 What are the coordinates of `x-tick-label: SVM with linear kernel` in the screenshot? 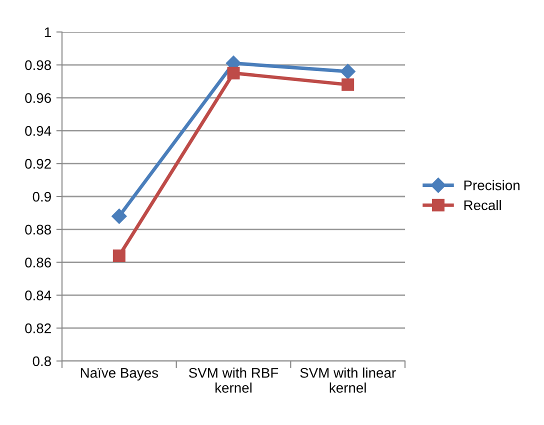 It's located at (348, 380).